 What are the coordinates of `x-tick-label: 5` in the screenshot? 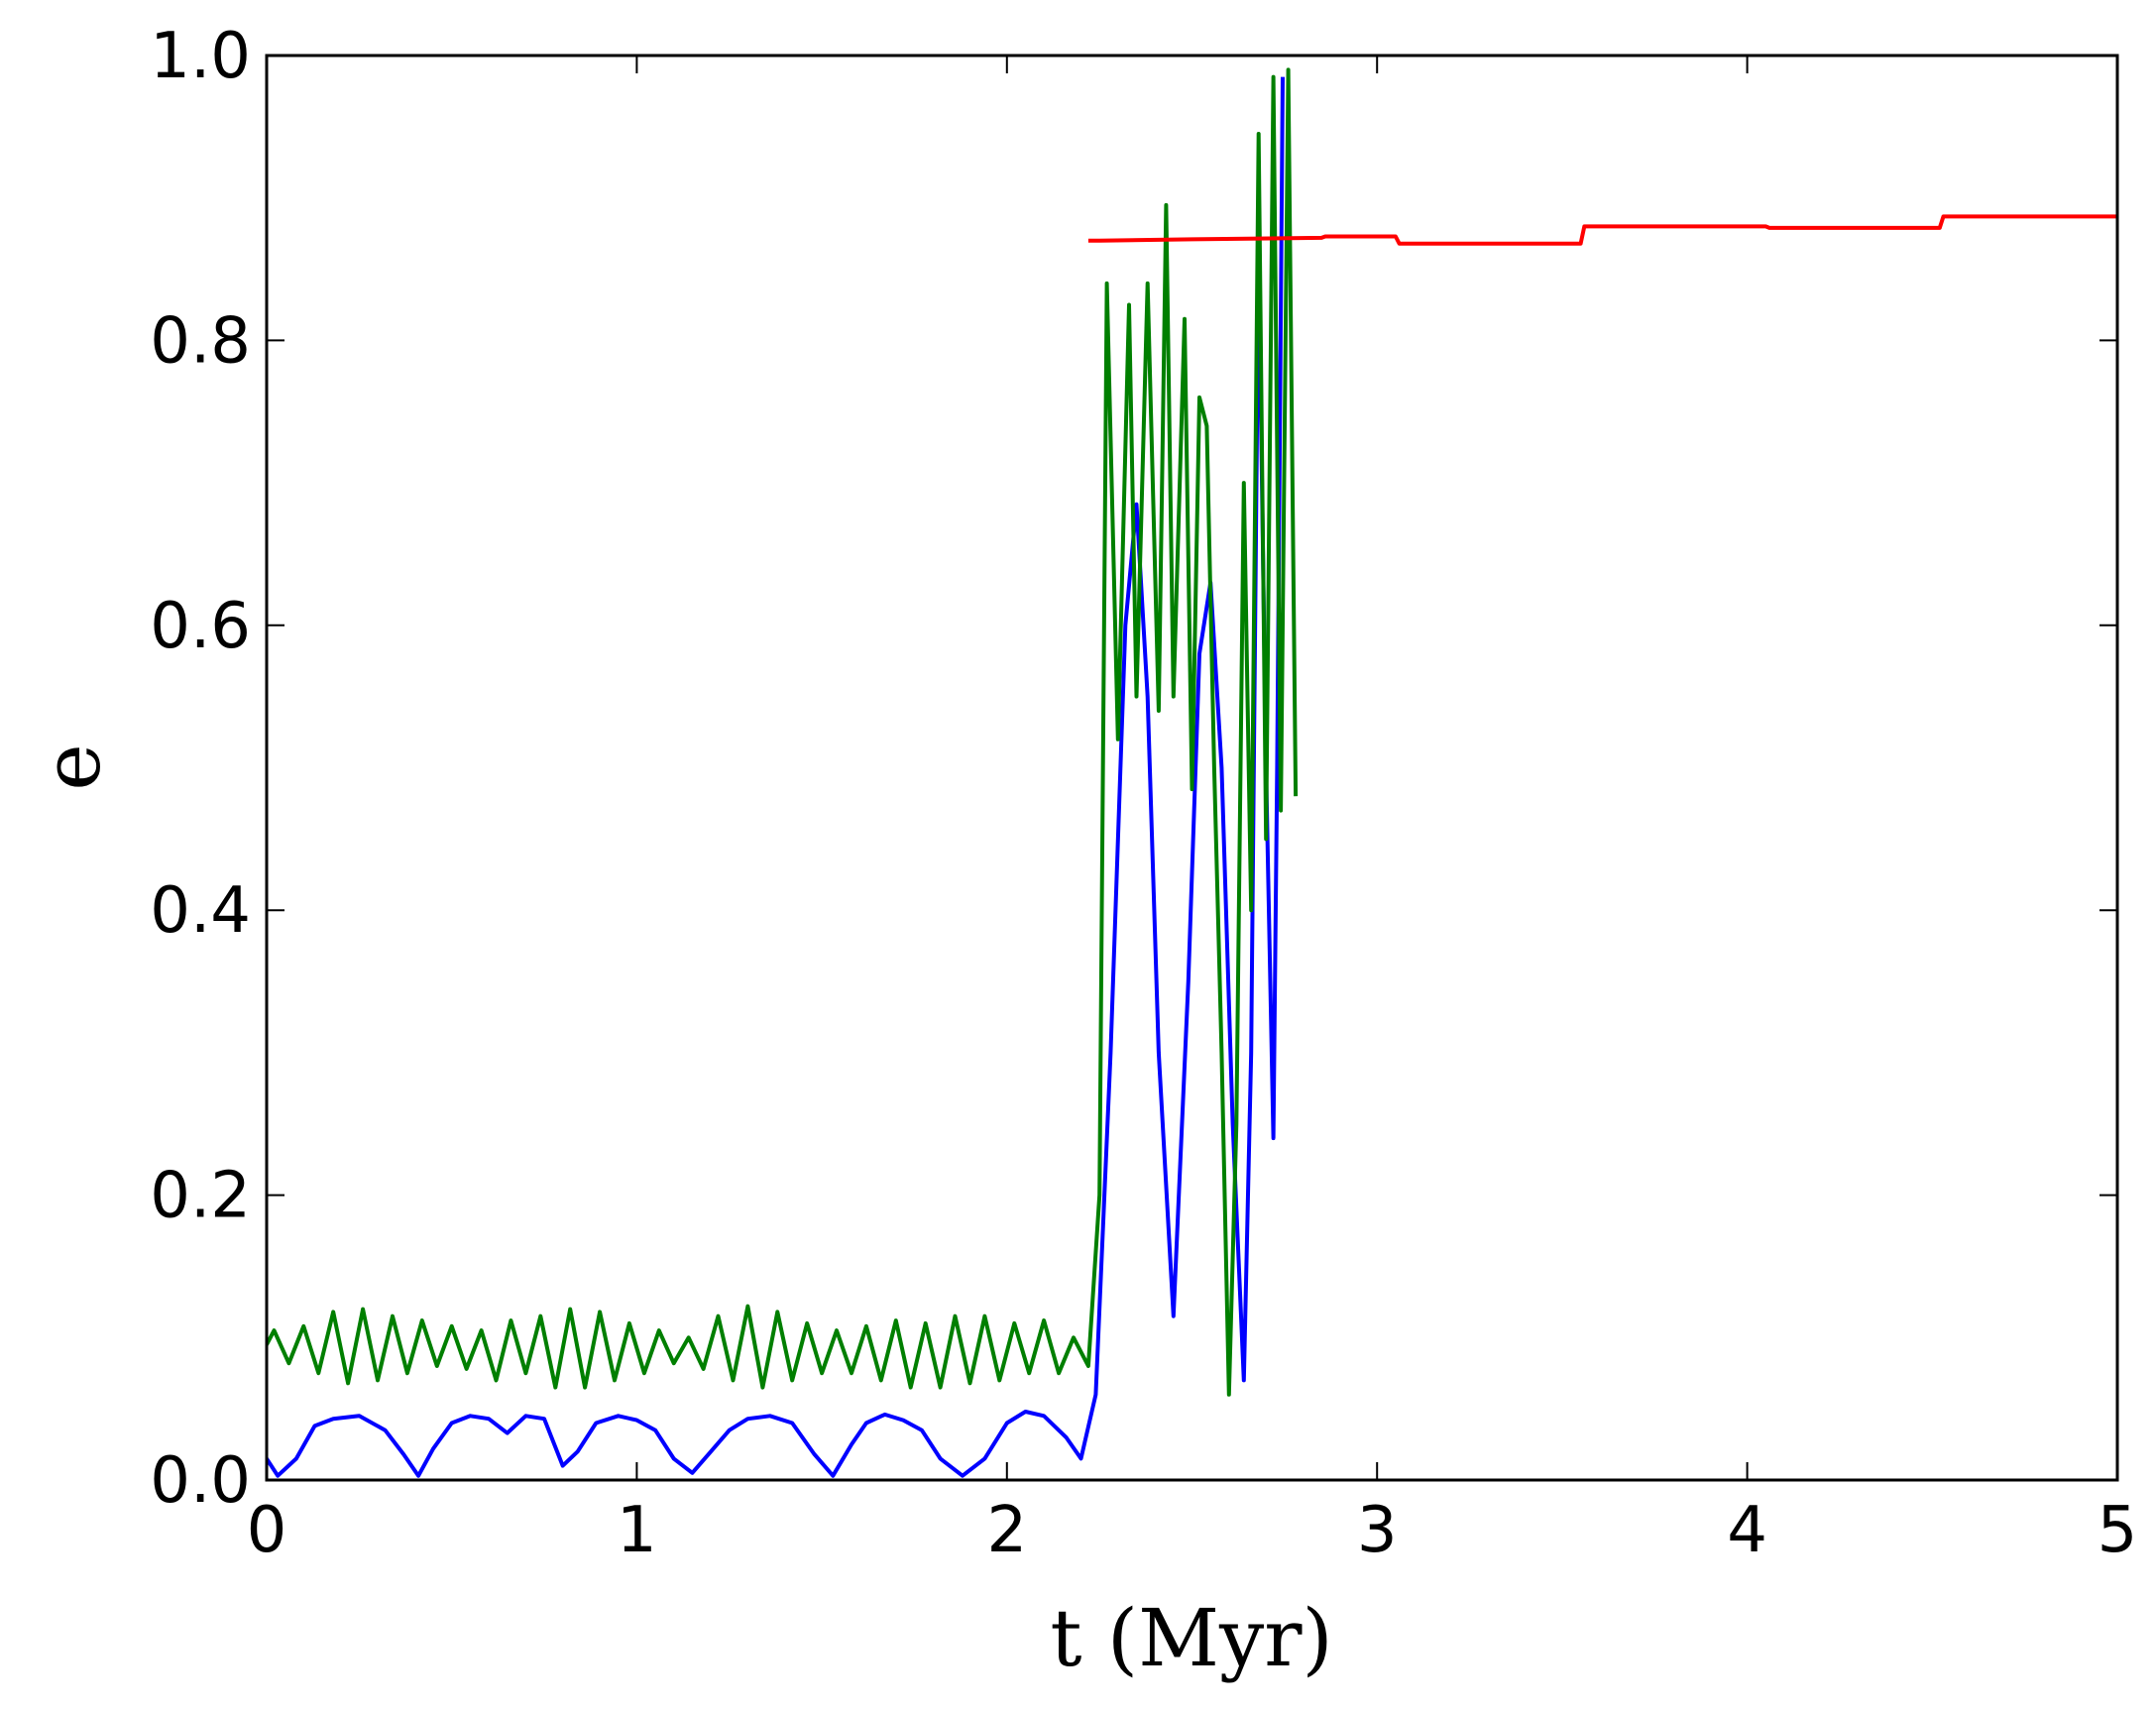 It's located at (2118, 1530).